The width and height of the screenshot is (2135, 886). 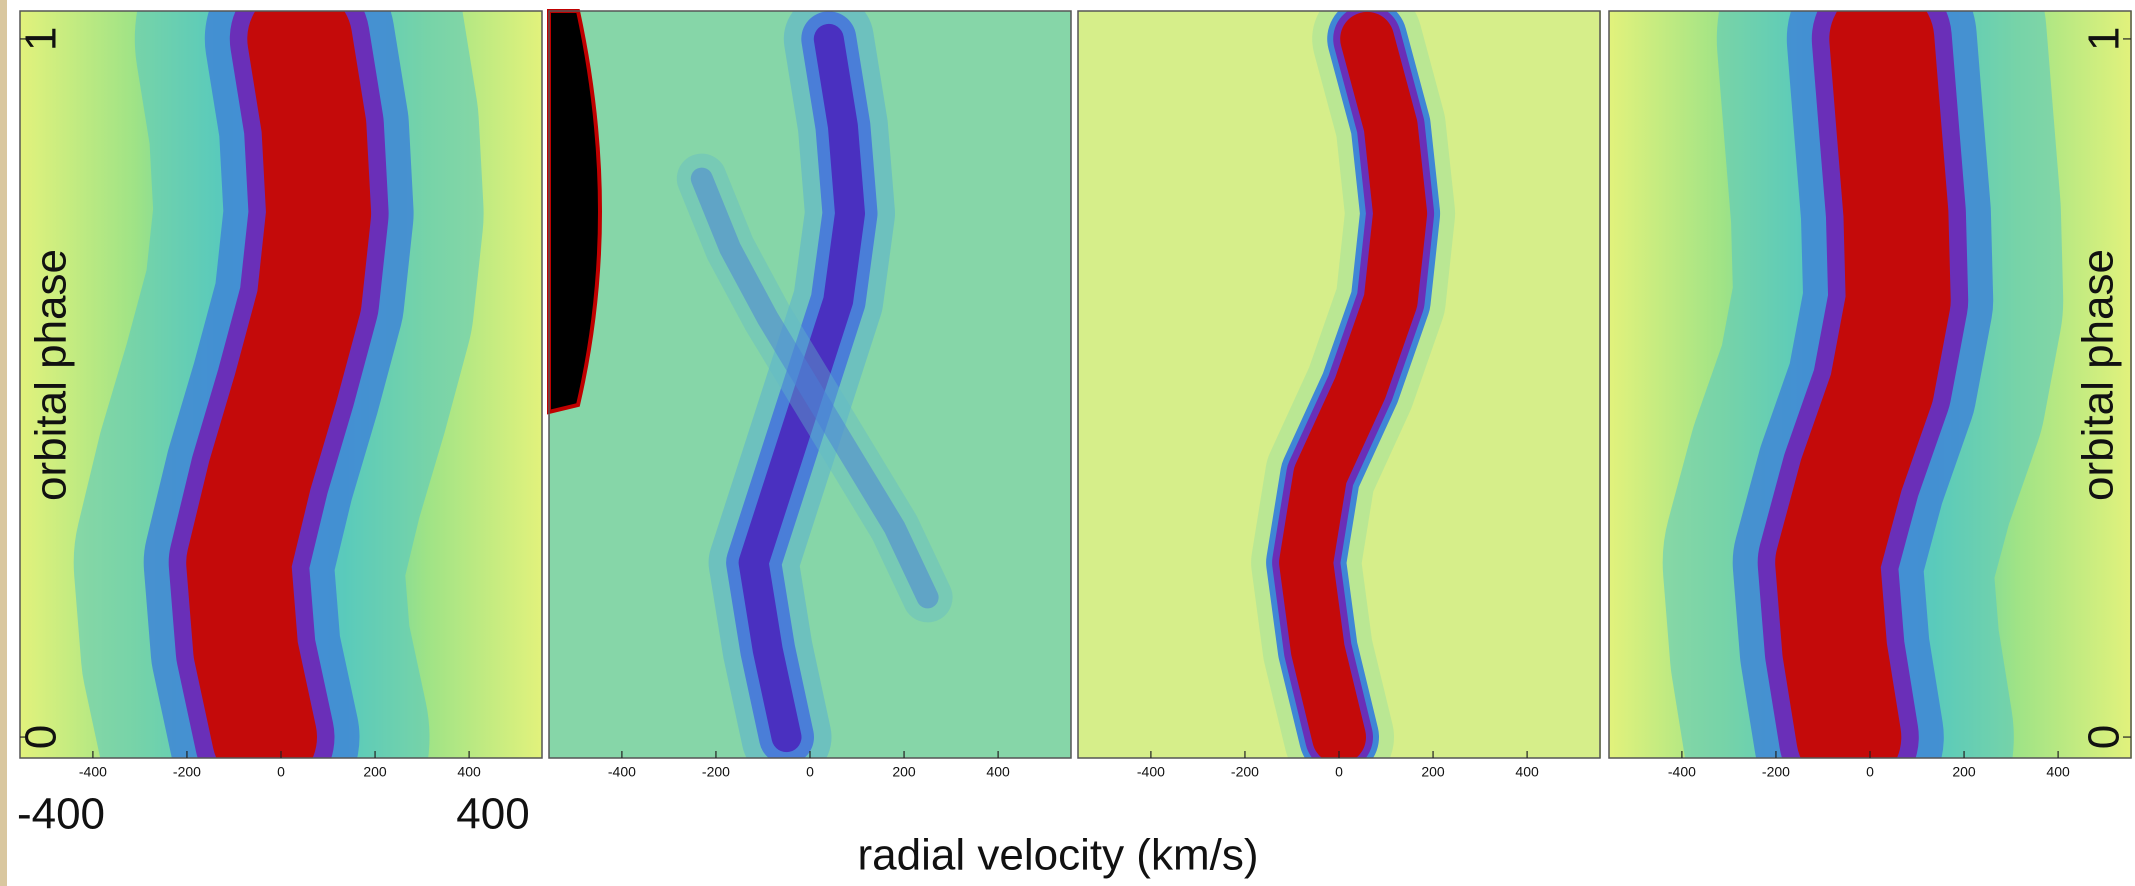 I want to click on x-axis-label: radial velocity (km/s), so click(x=1058, y=855).